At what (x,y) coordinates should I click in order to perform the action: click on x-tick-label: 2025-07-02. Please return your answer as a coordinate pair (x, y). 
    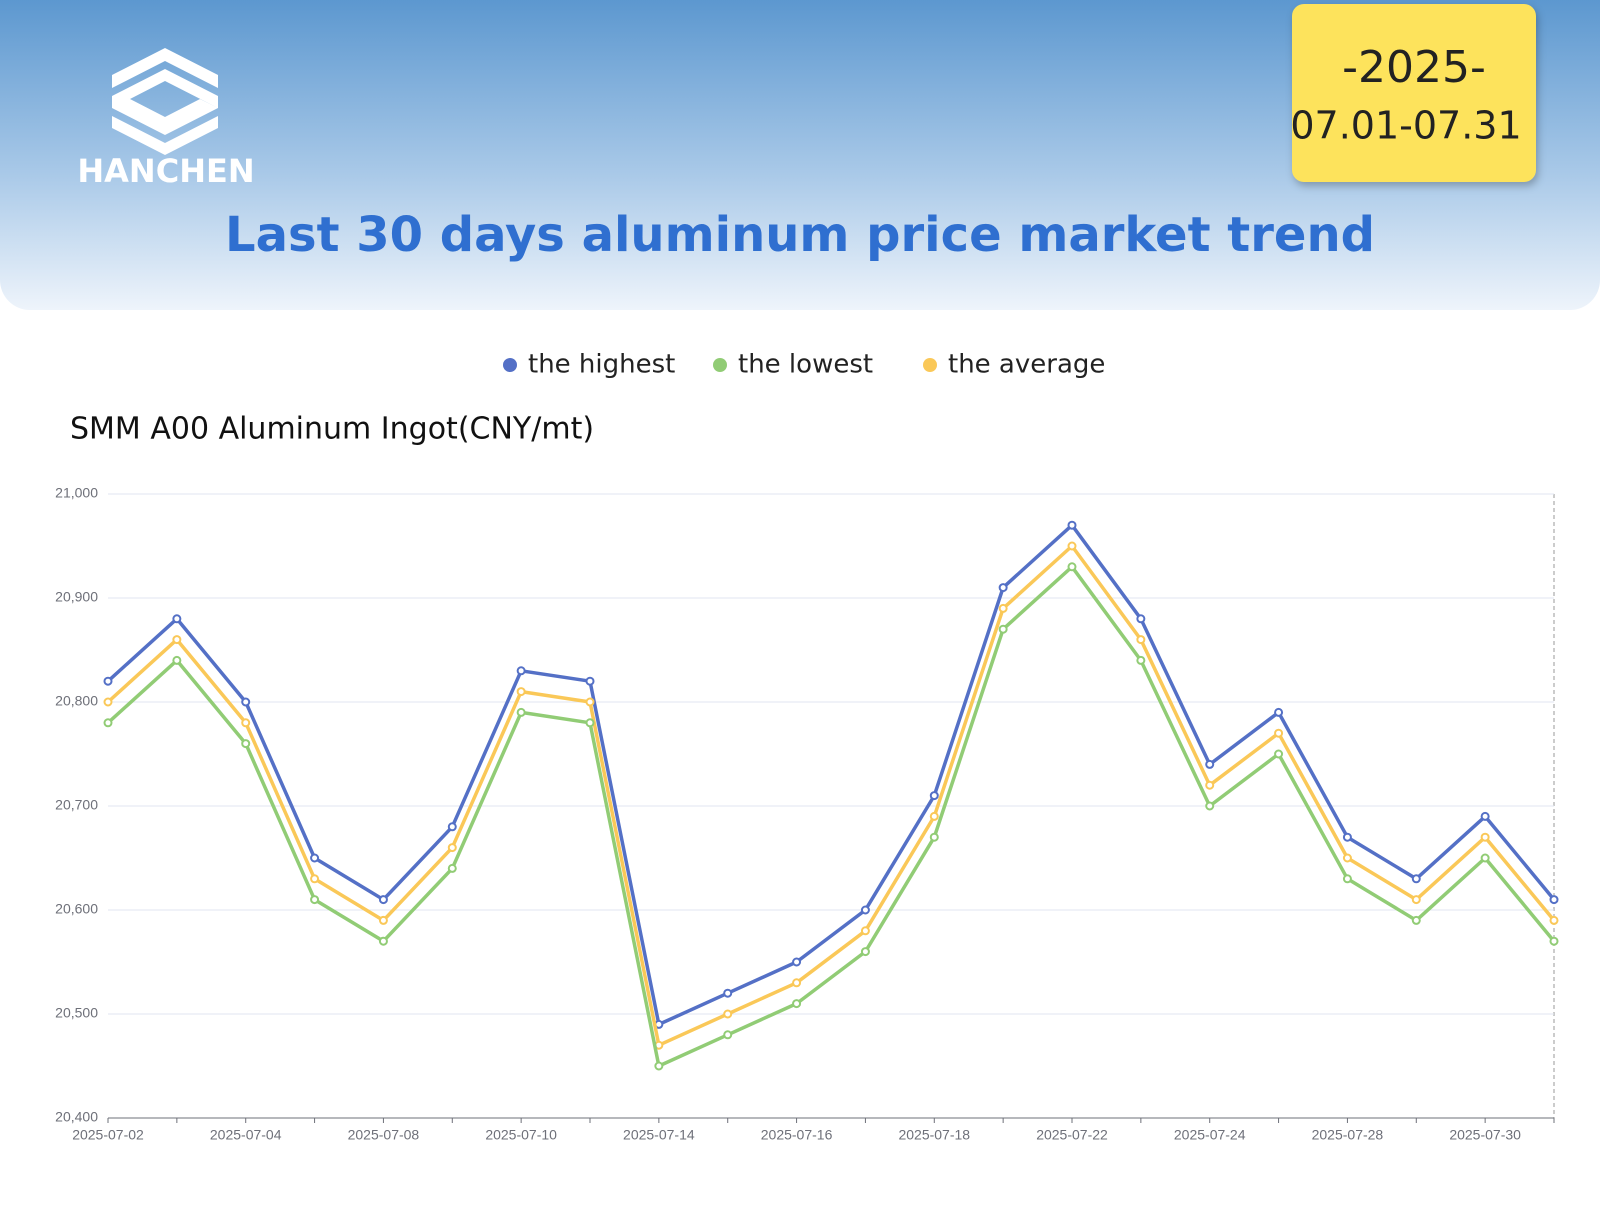
    Looking at the image, I should click on (108, 1135).